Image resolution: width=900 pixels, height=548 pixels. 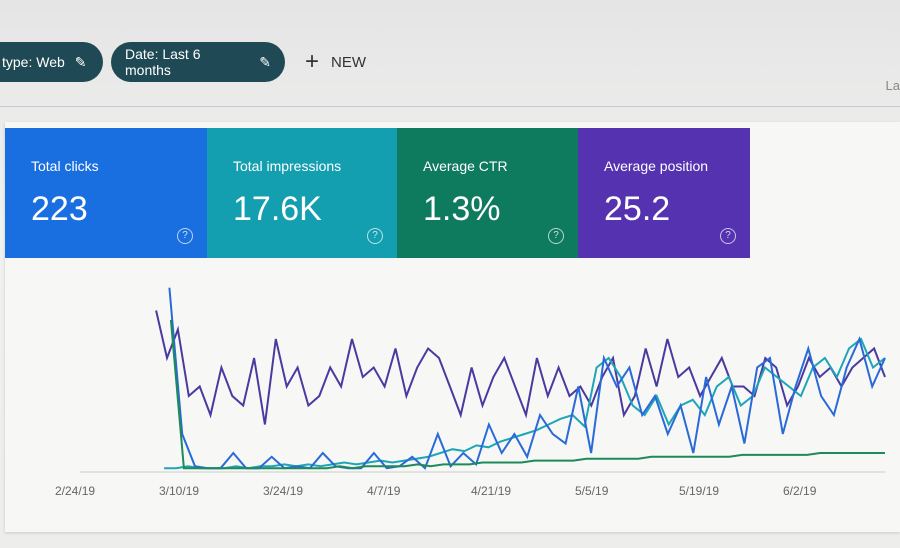 I want to click on metric-card-position: Average position 25.2 ?, so click(x=664, y=193).